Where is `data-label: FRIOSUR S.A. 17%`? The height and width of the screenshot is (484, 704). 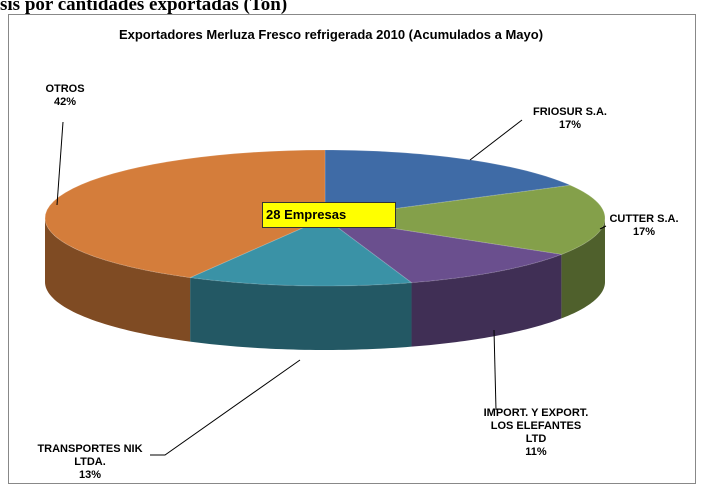
data-label: FRIOSUR S.A. 17% is located at coordinates (570, 119).